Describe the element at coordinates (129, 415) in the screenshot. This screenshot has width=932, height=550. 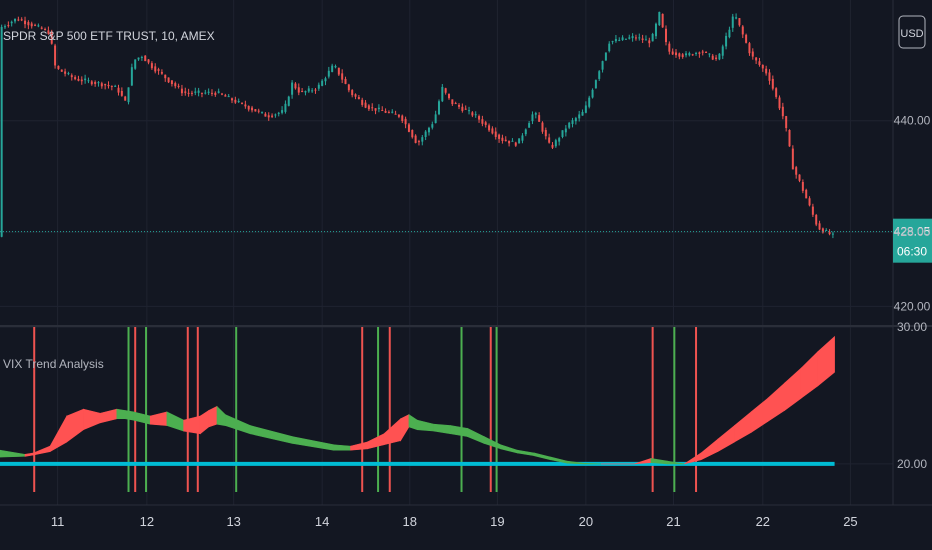
I see `ribbon-segment` at that location.